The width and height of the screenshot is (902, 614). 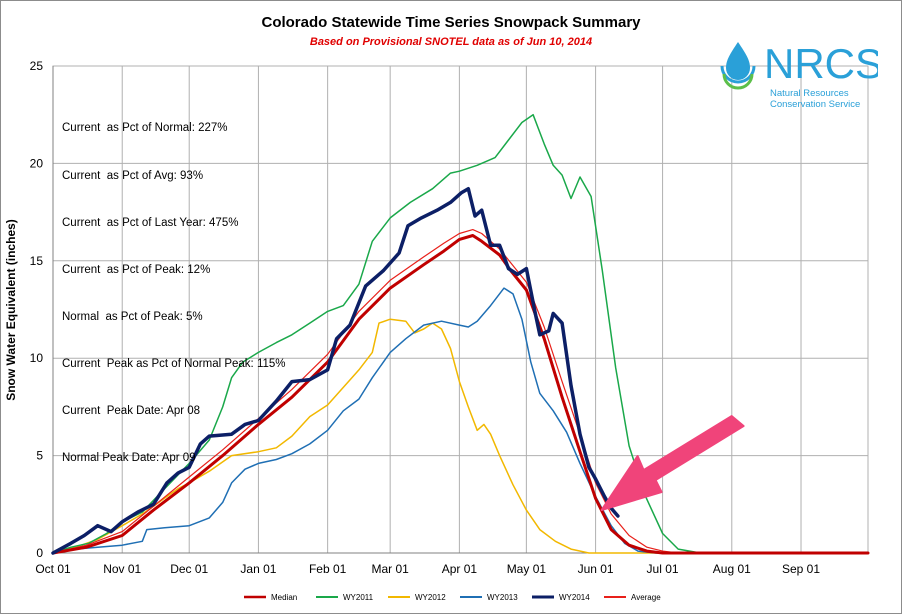 What do you see at coordinates (133, 175) in the screenshot?
I see `stat-line: Current as Pct of Avg: 93%` at bounding box center [133, 175].